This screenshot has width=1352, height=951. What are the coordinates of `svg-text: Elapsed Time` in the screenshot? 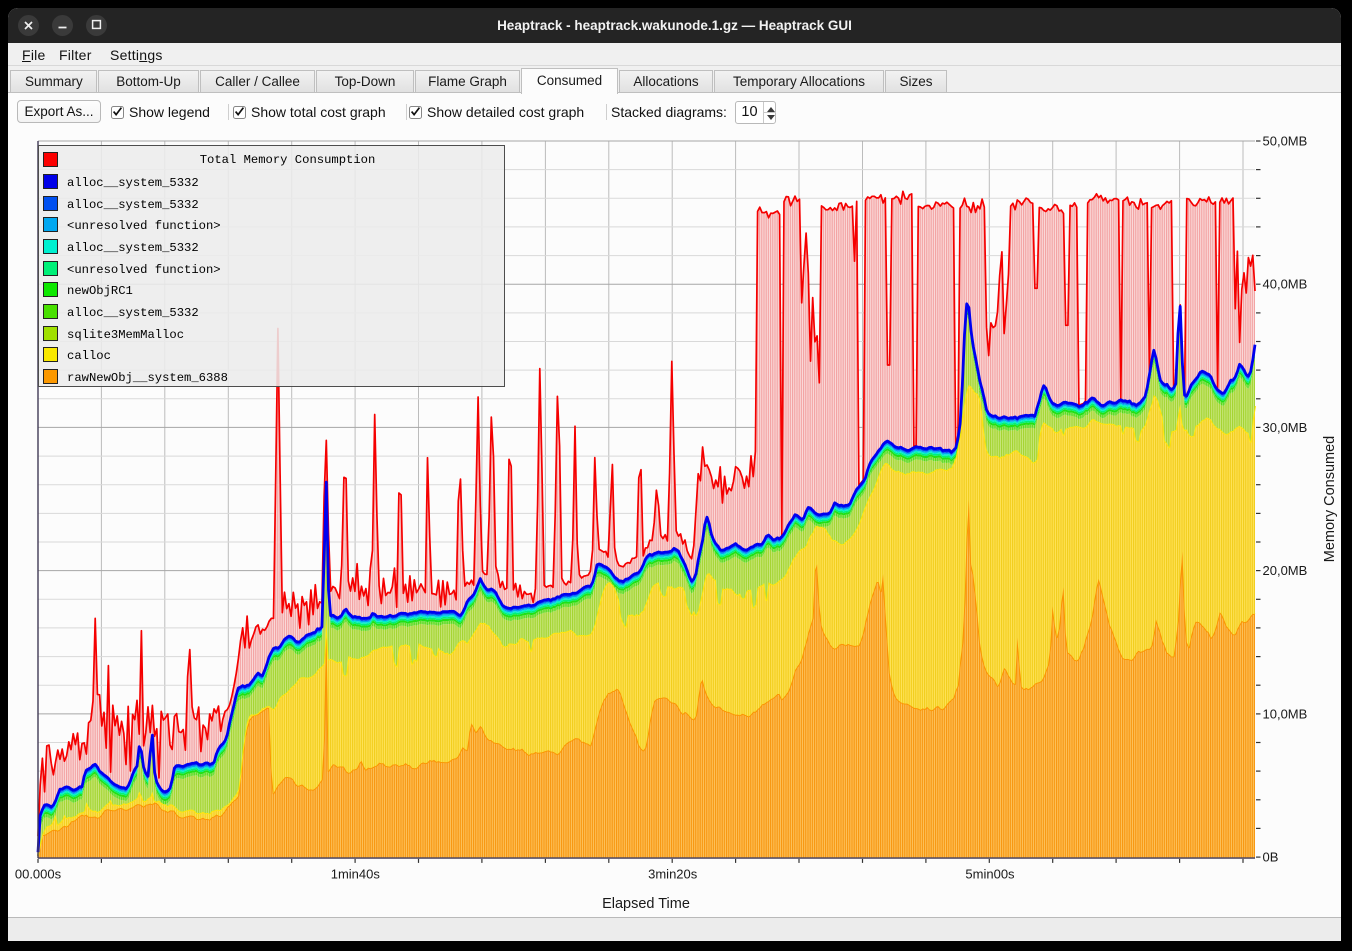 It's located at (646, 904).